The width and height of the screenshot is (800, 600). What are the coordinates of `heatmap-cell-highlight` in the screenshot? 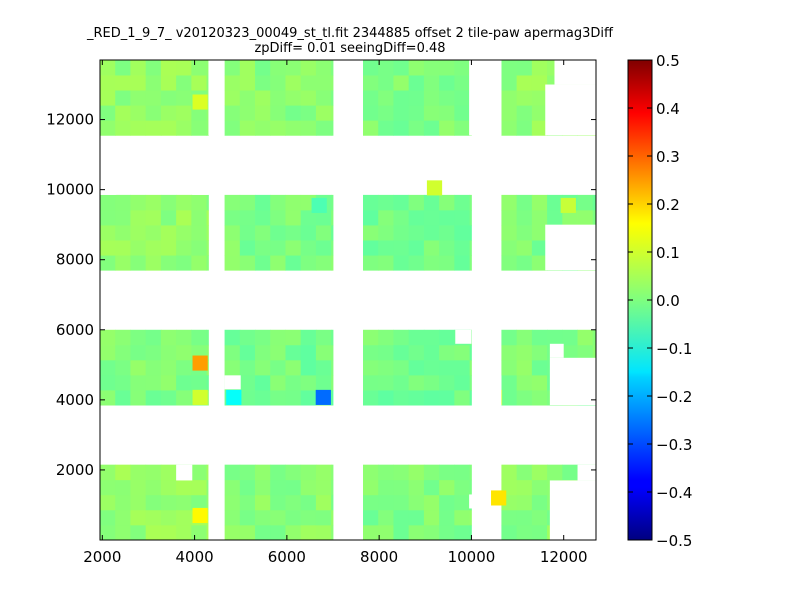 It's located at (434, 188).